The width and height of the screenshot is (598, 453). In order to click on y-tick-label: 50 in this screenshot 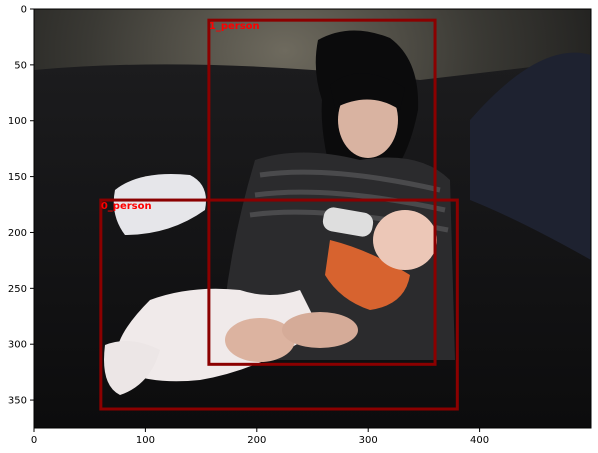, I will do `click(20, 65)`.